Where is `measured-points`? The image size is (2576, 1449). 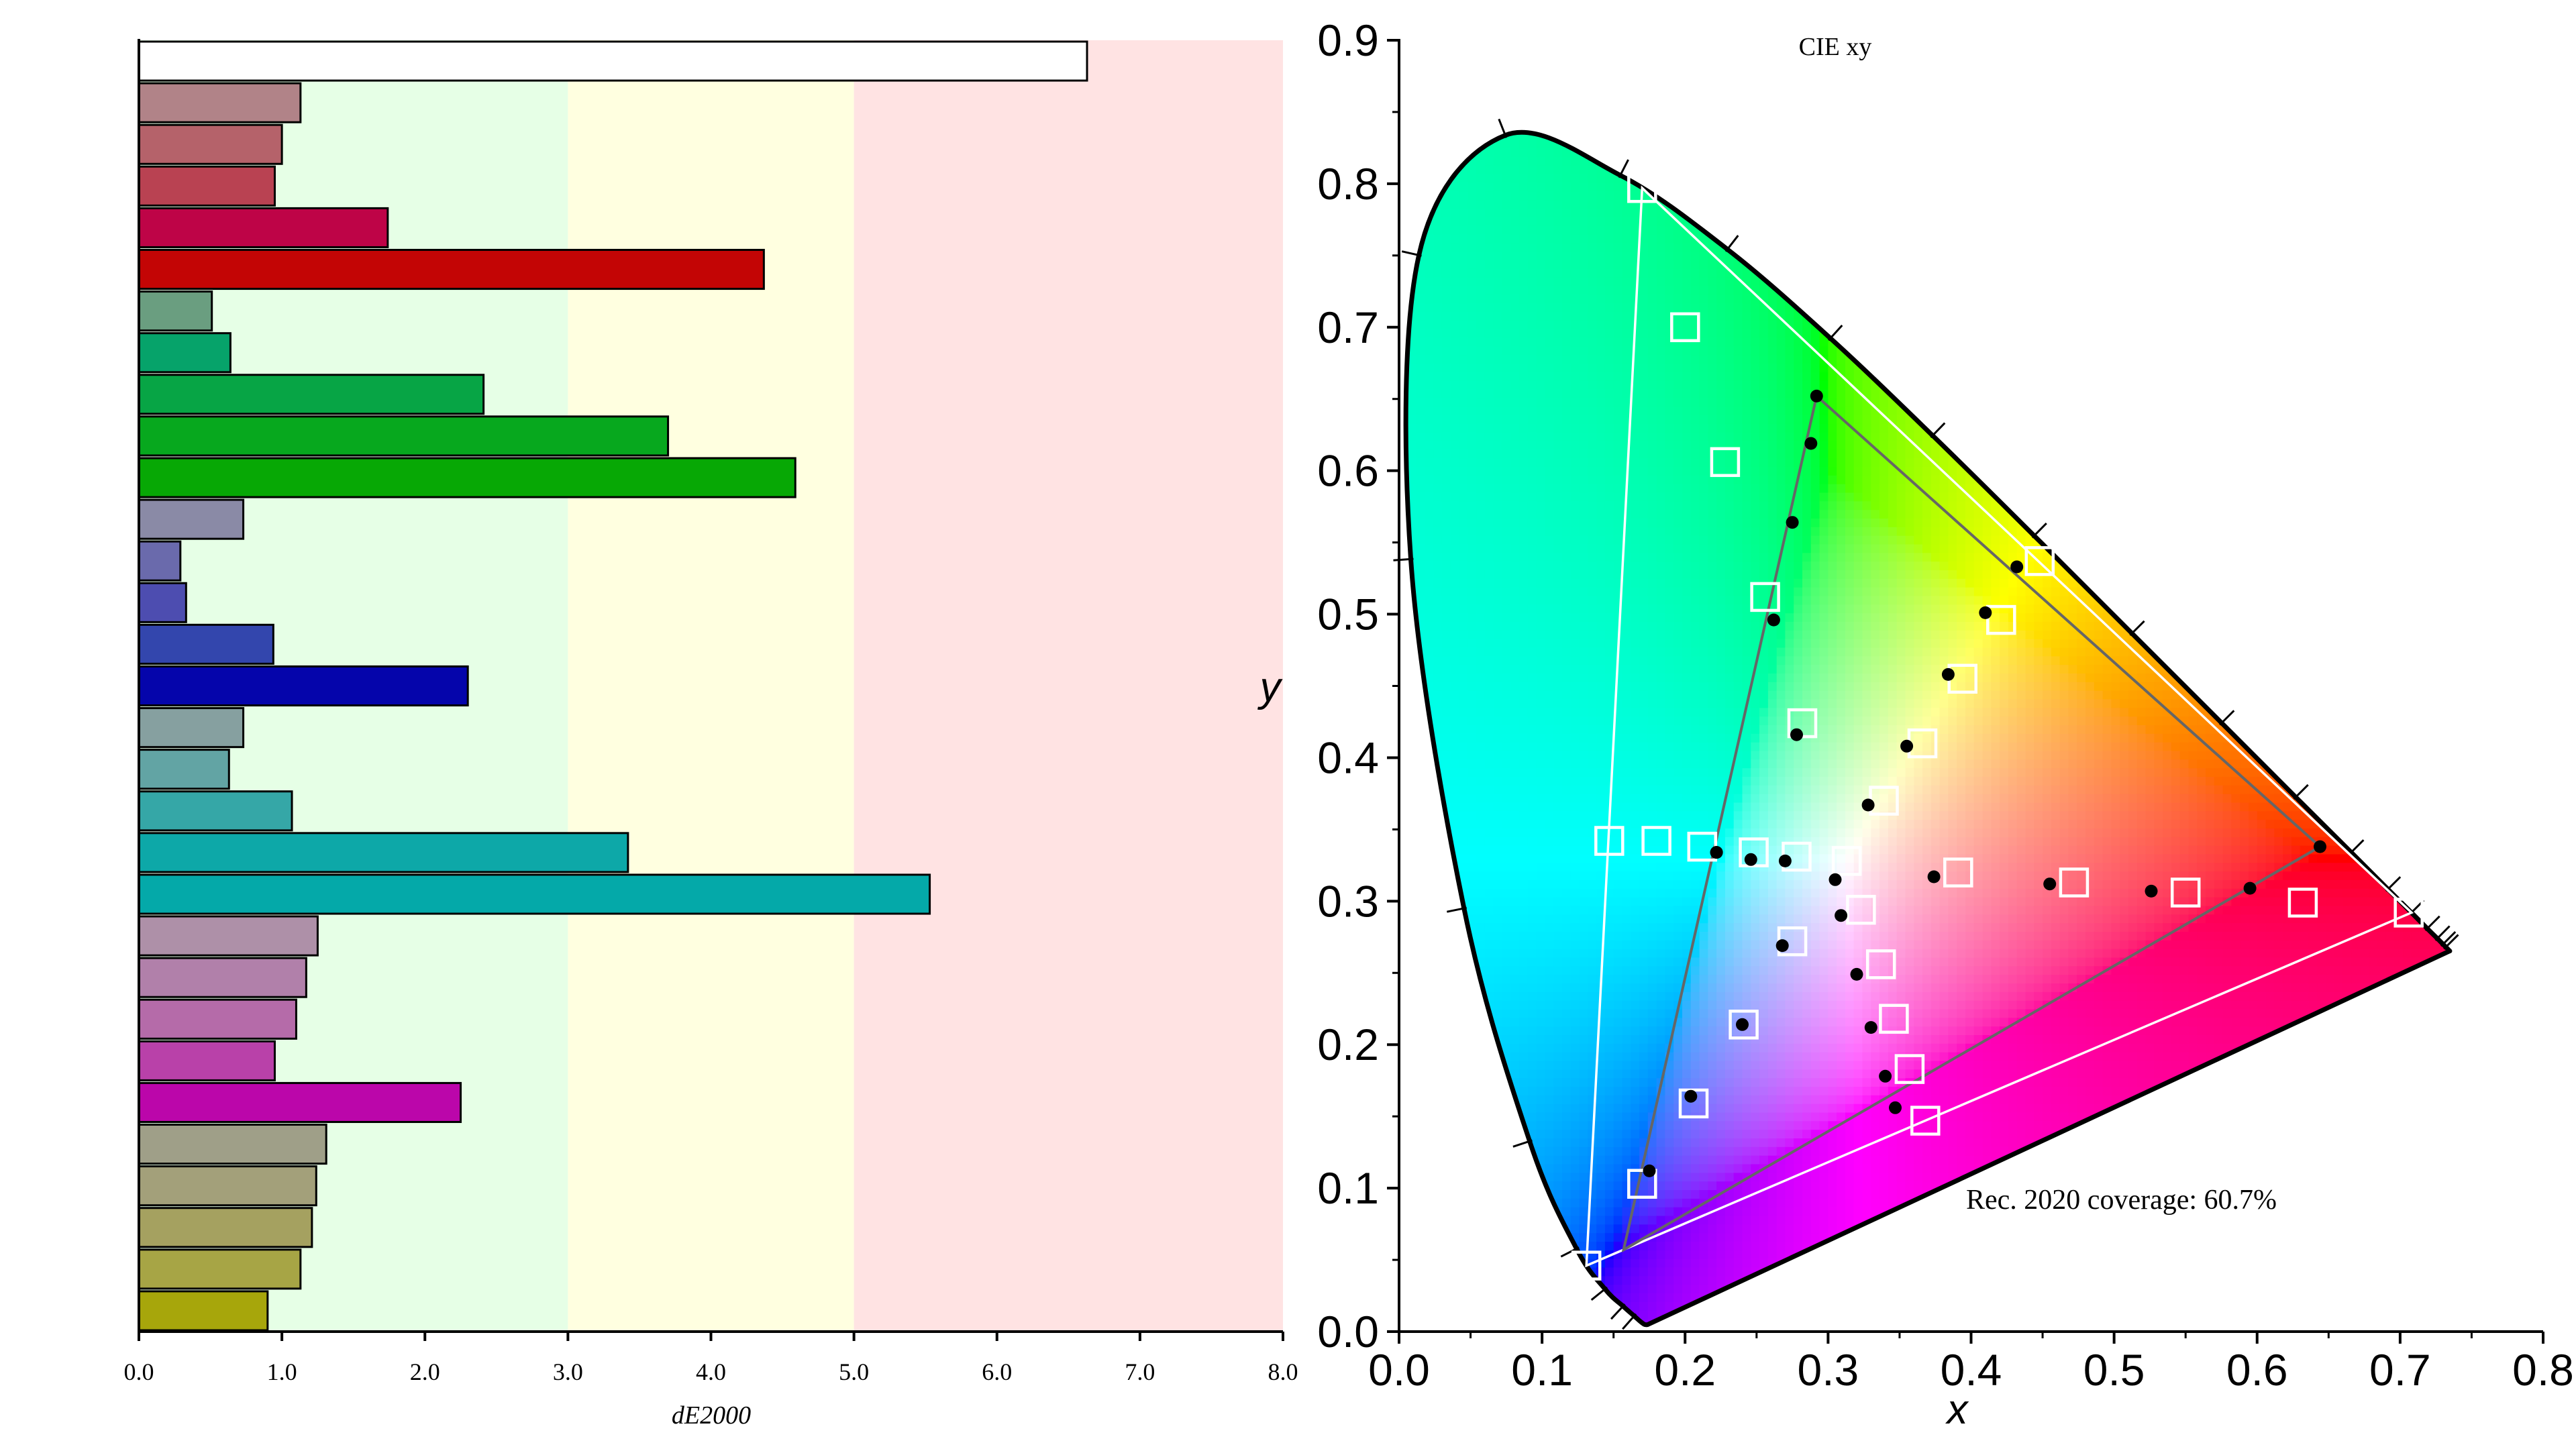 measured-points is located at coordinates (1984, 783).